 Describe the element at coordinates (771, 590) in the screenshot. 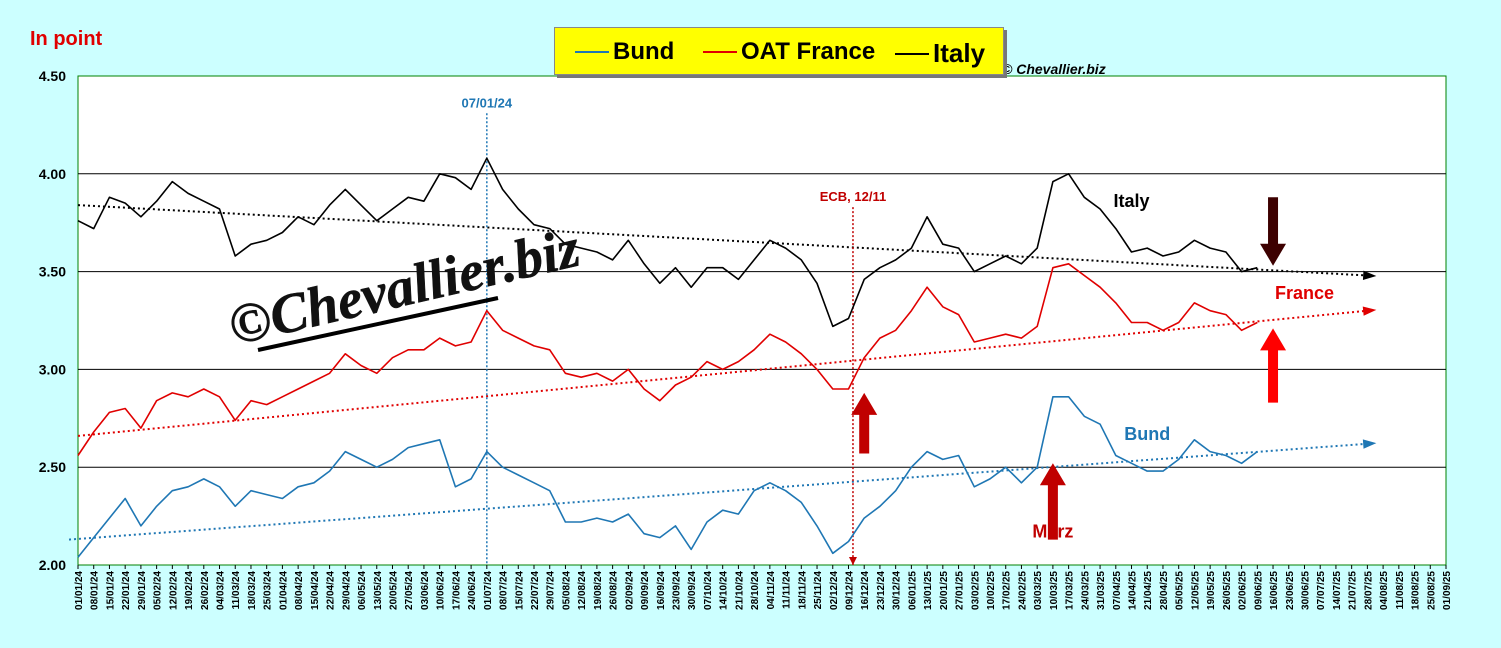

I see `x-tick-label: 04/11/24` at that location.